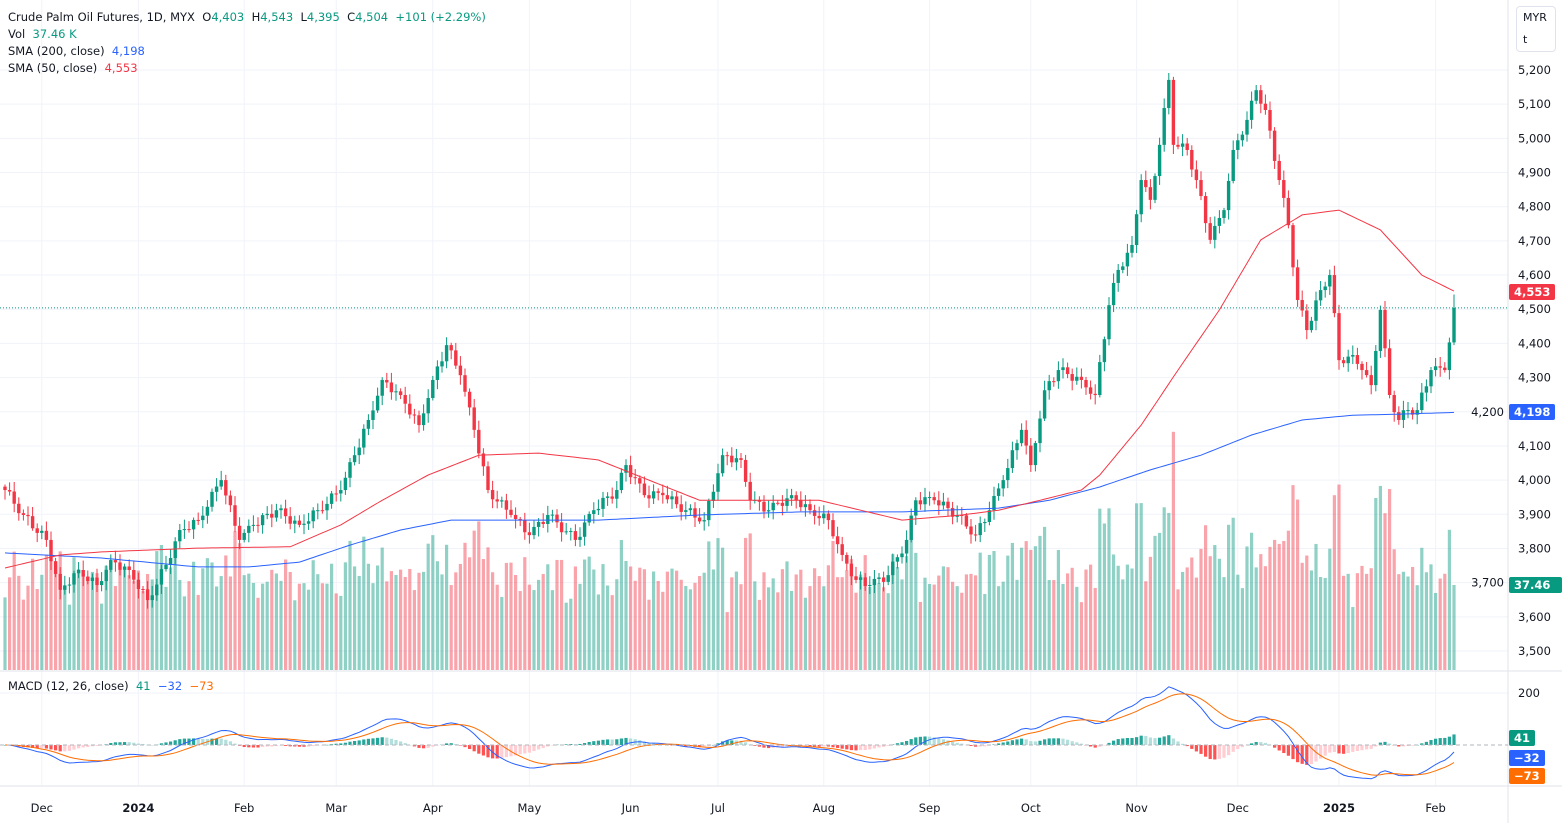 This screenshot has width=1562, height=823. Describe the element at coordinates (247, 68) in the screenshot. I see `sma50-legend: SMA (50, close) 4,553` at that location.